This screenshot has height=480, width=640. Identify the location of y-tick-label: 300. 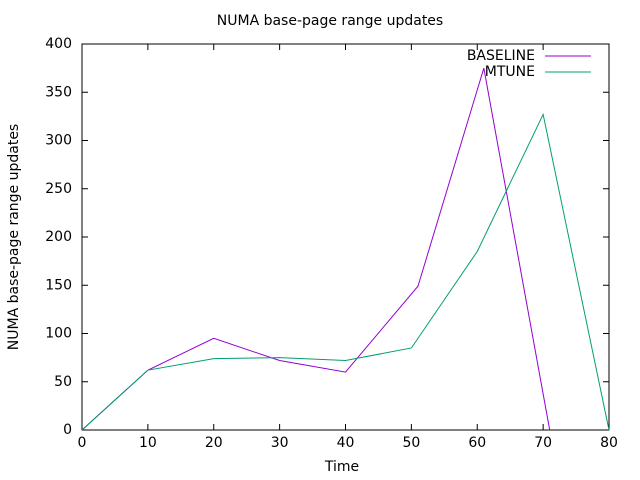
(58, 141).